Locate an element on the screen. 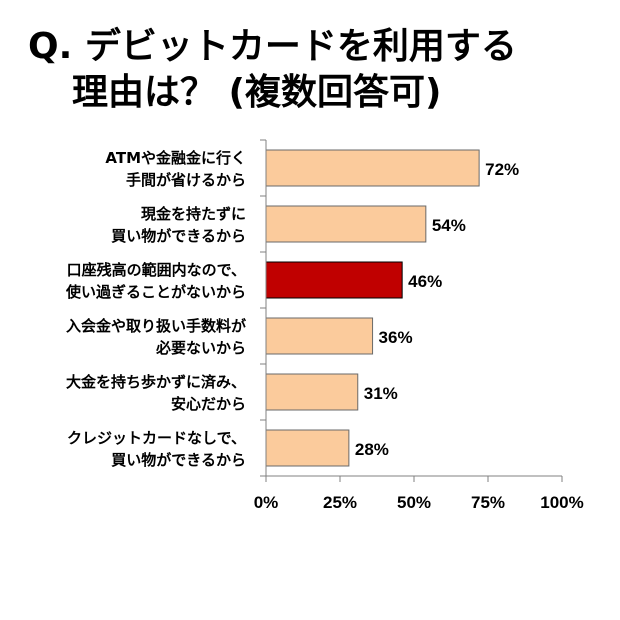  x-tick-label-0: 0% is located at coordinates (266, 502).